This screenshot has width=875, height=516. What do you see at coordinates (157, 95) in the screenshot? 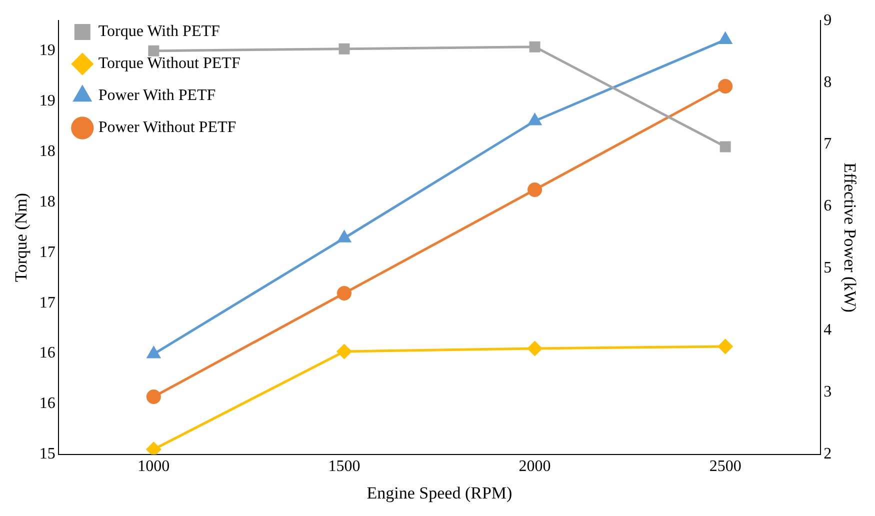
I see `legend-label: Power With PETF` at bounding box center [157, 95].